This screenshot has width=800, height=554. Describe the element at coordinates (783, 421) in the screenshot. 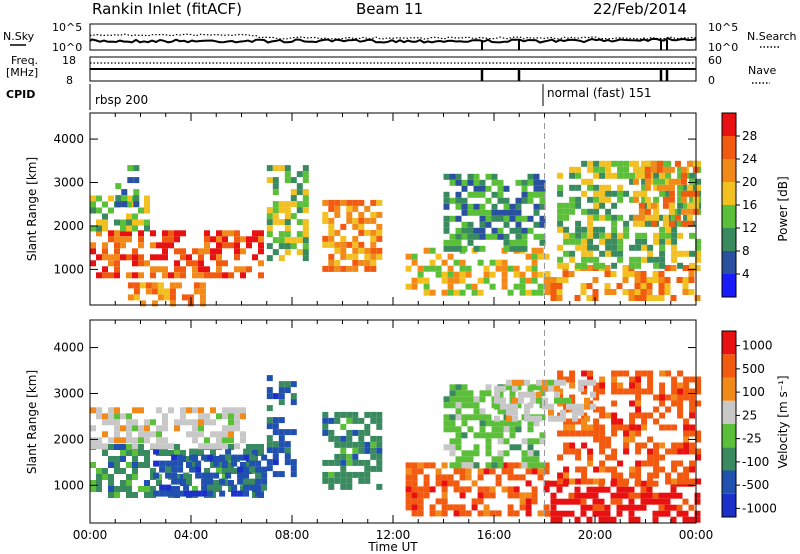

I see `velocity-colorbar-label: Velocity [m s⁻¹]` at that location.